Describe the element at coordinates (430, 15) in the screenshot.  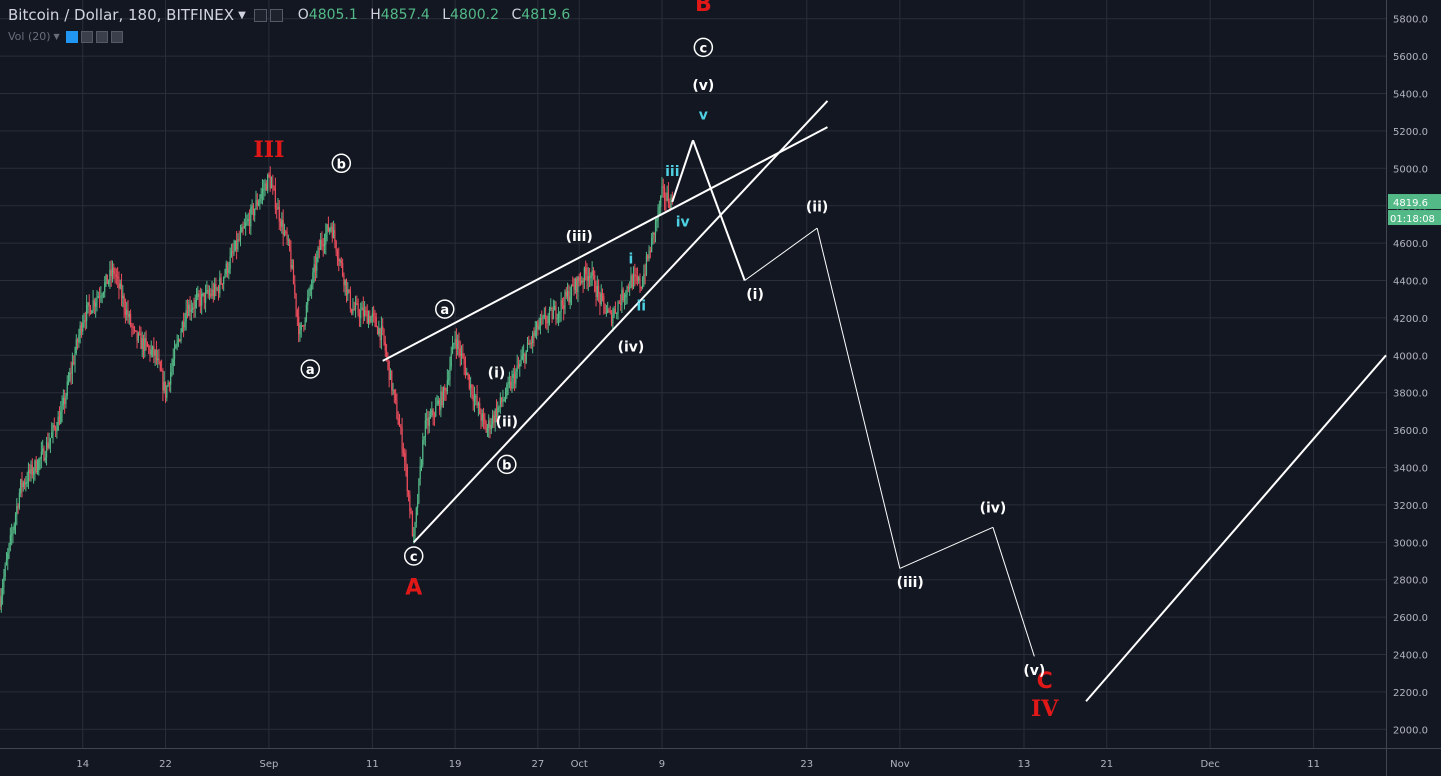
I see `ohlc-values: O4805.1 H4857.4 L4800.2 C4819.6` at that location.